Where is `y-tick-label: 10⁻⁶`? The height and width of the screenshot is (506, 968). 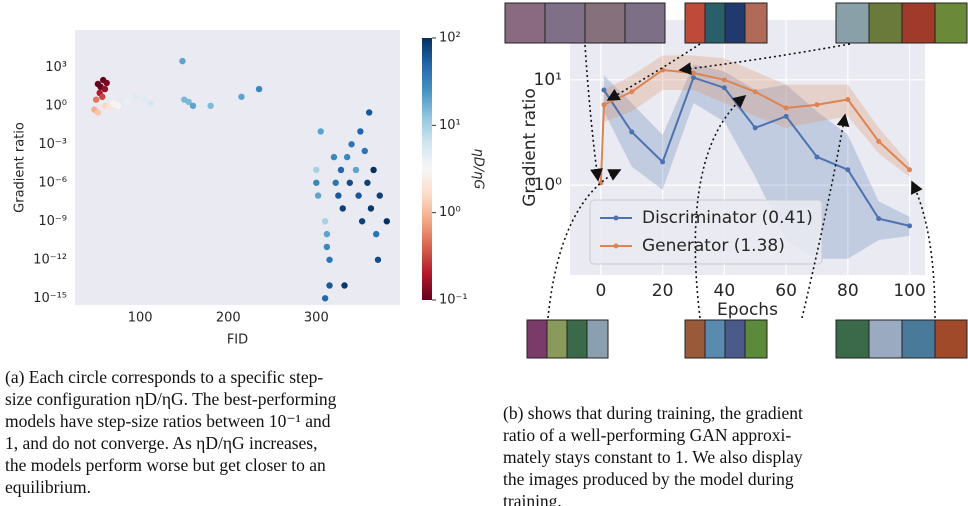
y-tick-label: 10⁻⁶ is located at coordinates (52, 182).